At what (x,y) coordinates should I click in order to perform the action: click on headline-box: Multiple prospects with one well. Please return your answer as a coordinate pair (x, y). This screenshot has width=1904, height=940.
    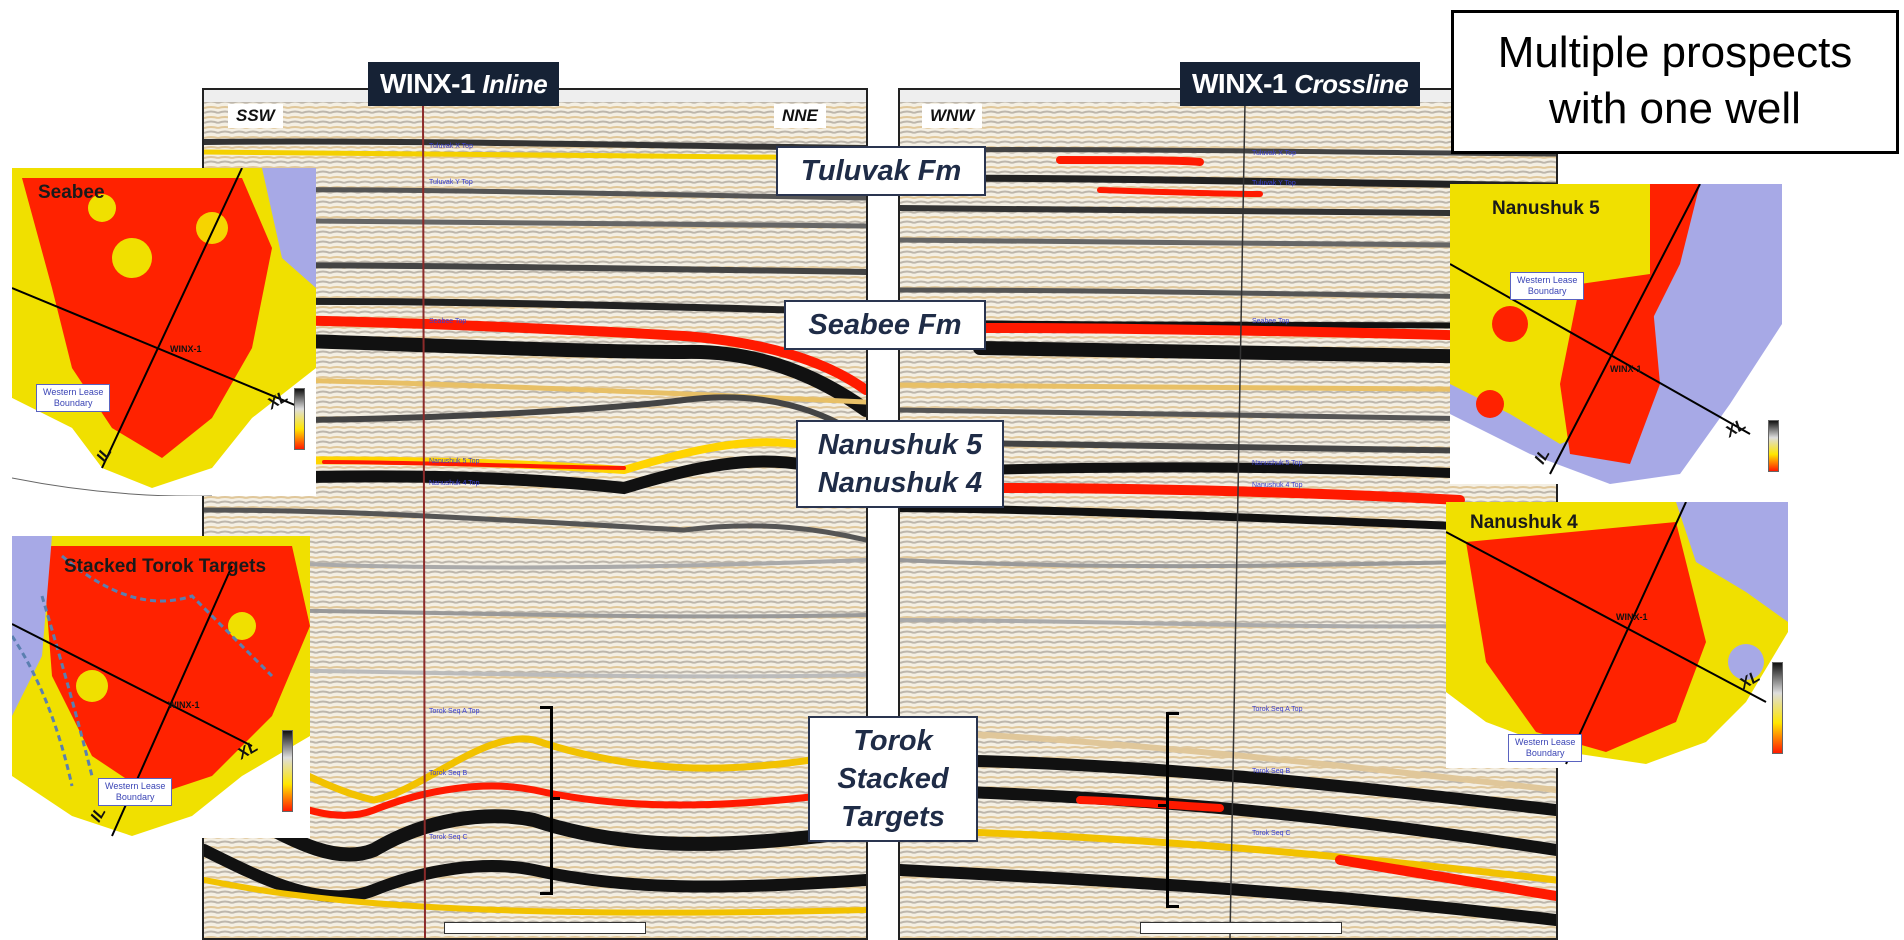
    Looking at the image, I should click on (1675, 82).